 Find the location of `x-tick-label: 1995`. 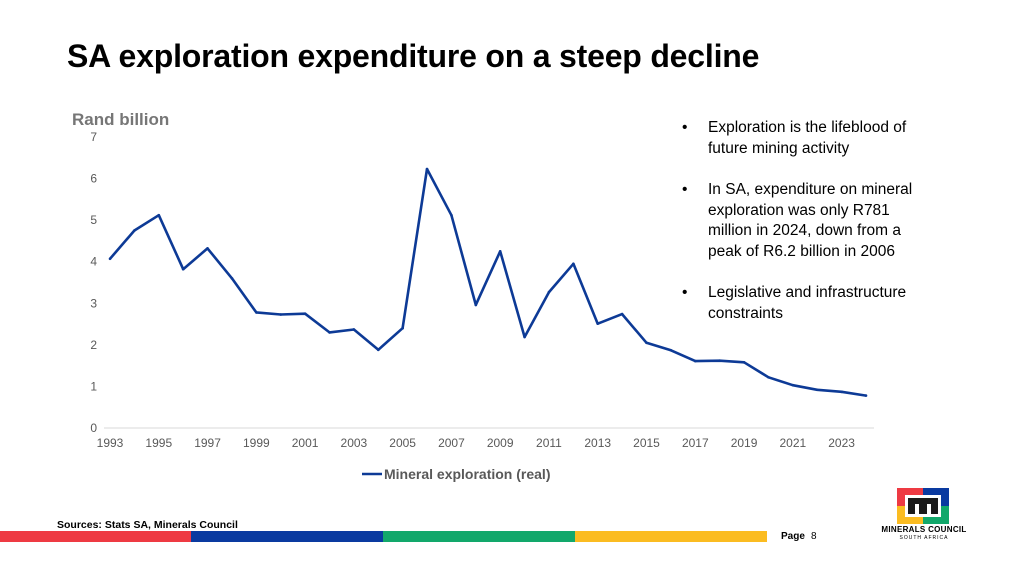

x-tick-label: 1995 is located at coordinates (158, 443).